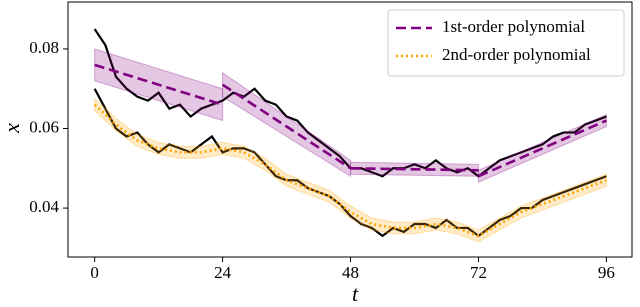 This screenshot has height=307, width=640. Describe the element at coordinates (223, 272) in the screenshot. I see `x-tick-label: 24` at that location.